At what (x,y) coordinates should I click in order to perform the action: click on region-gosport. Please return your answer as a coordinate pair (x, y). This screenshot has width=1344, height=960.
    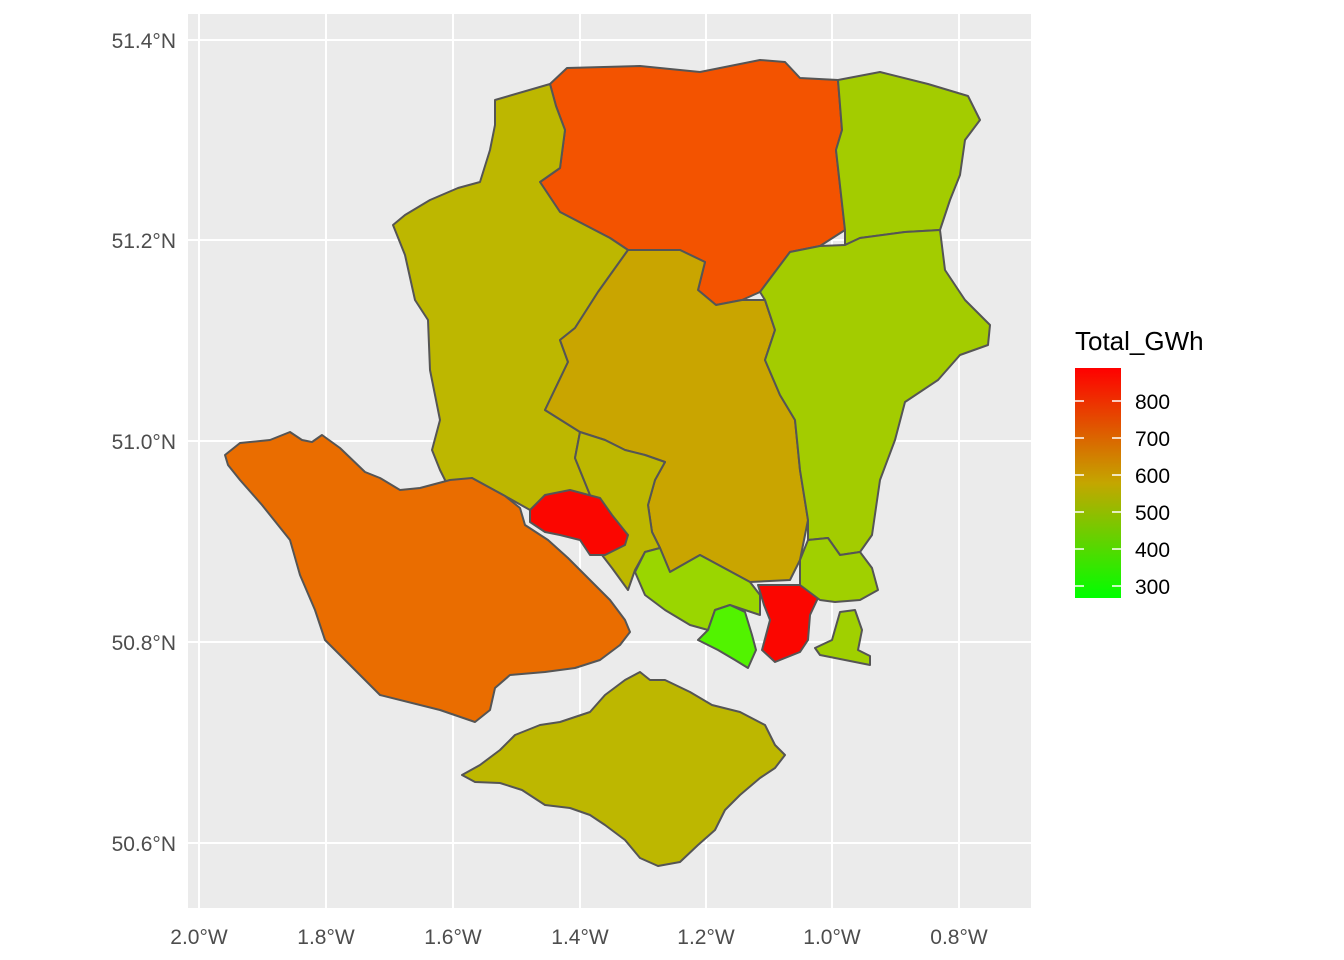
    Looking at the image, I should click on (727, 636).